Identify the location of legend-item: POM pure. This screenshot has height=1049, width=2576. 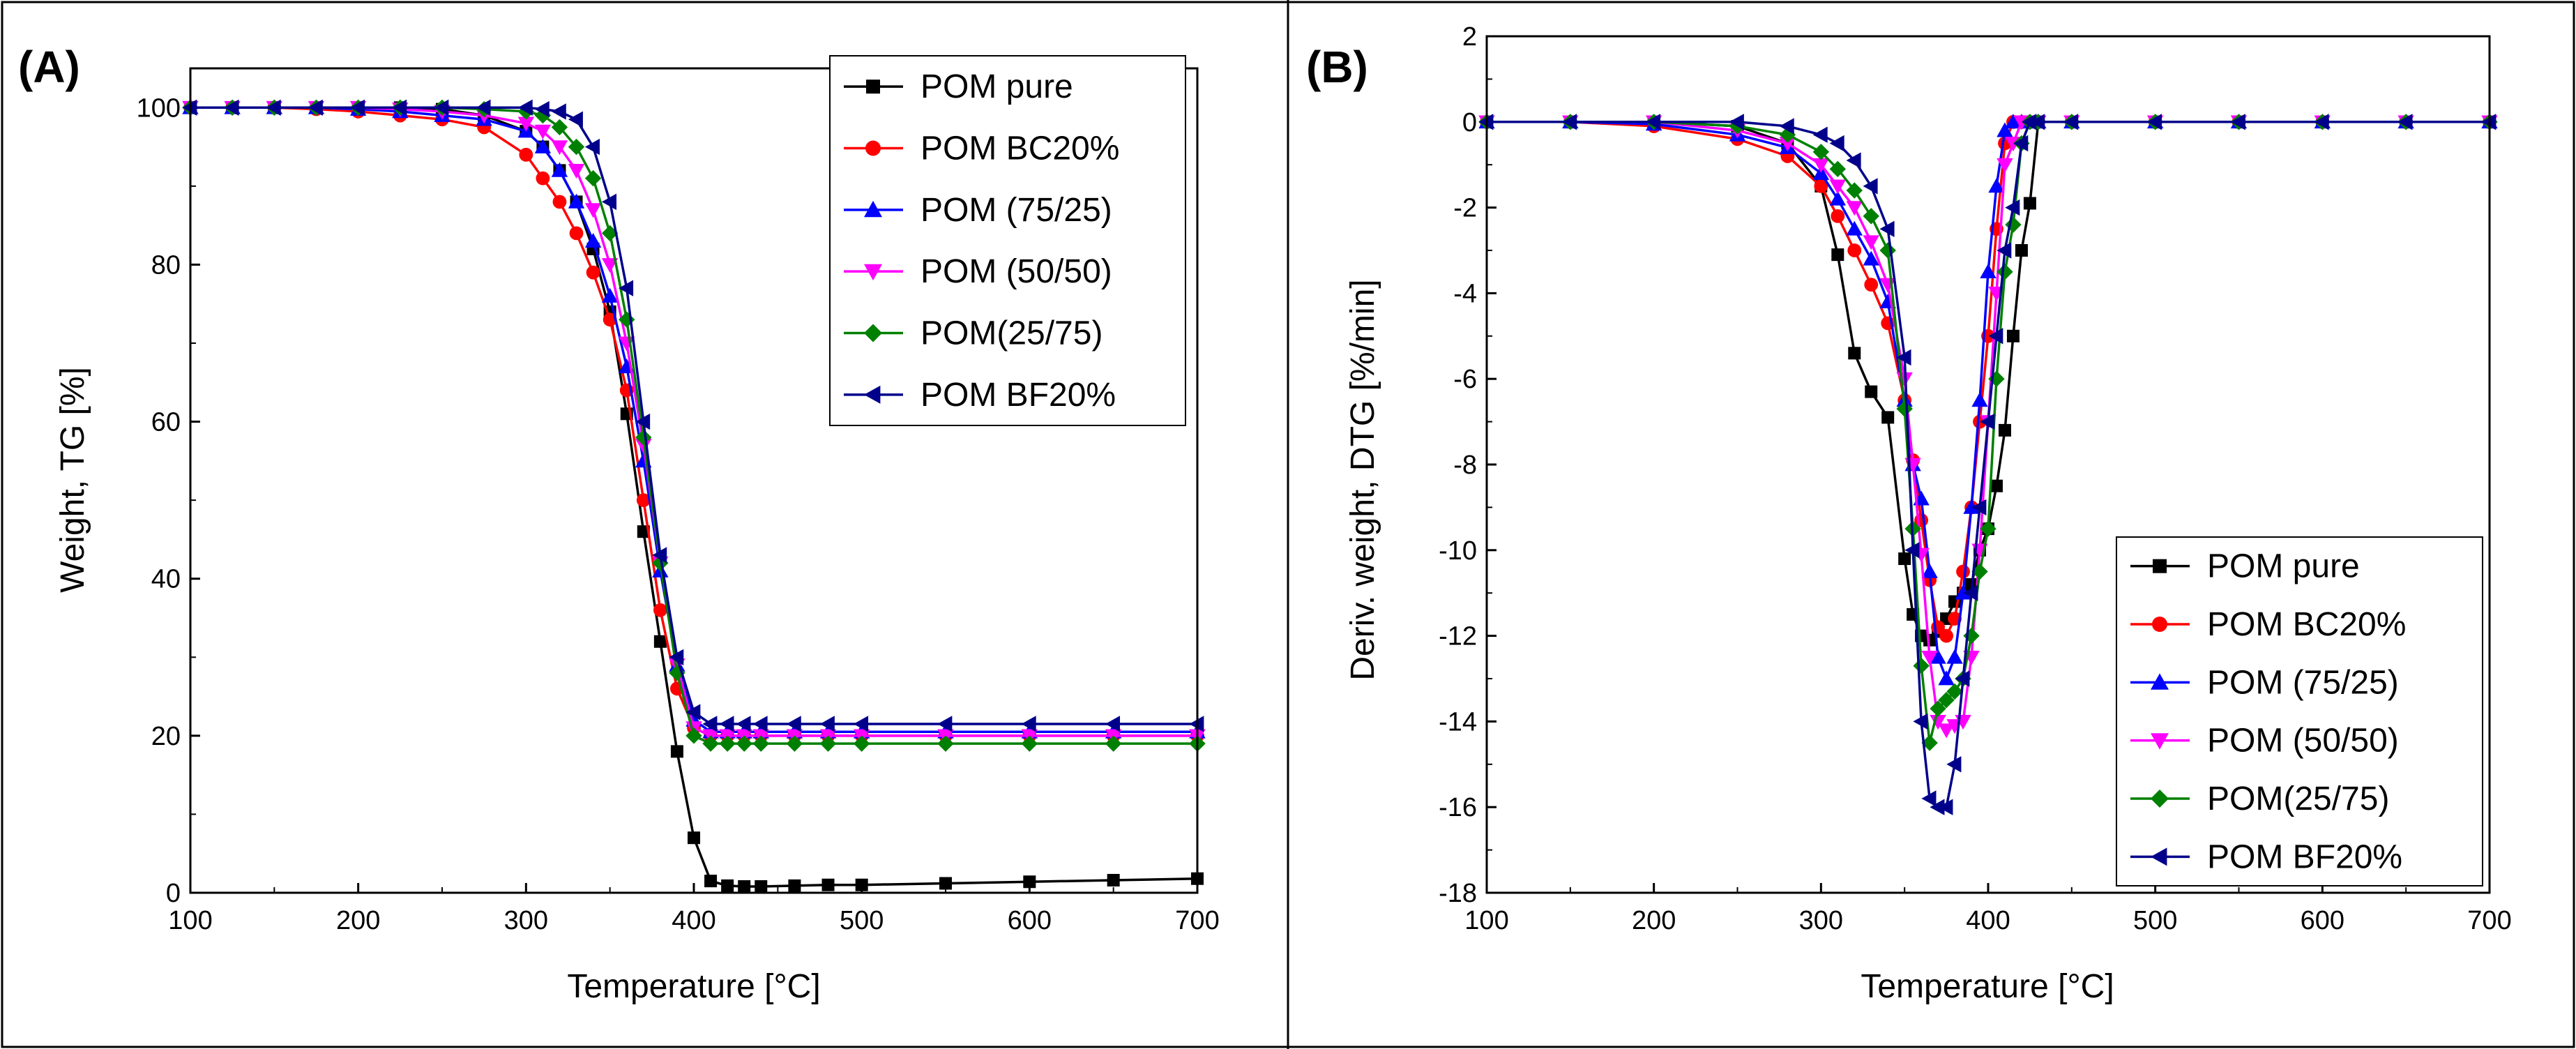
(958, 86).